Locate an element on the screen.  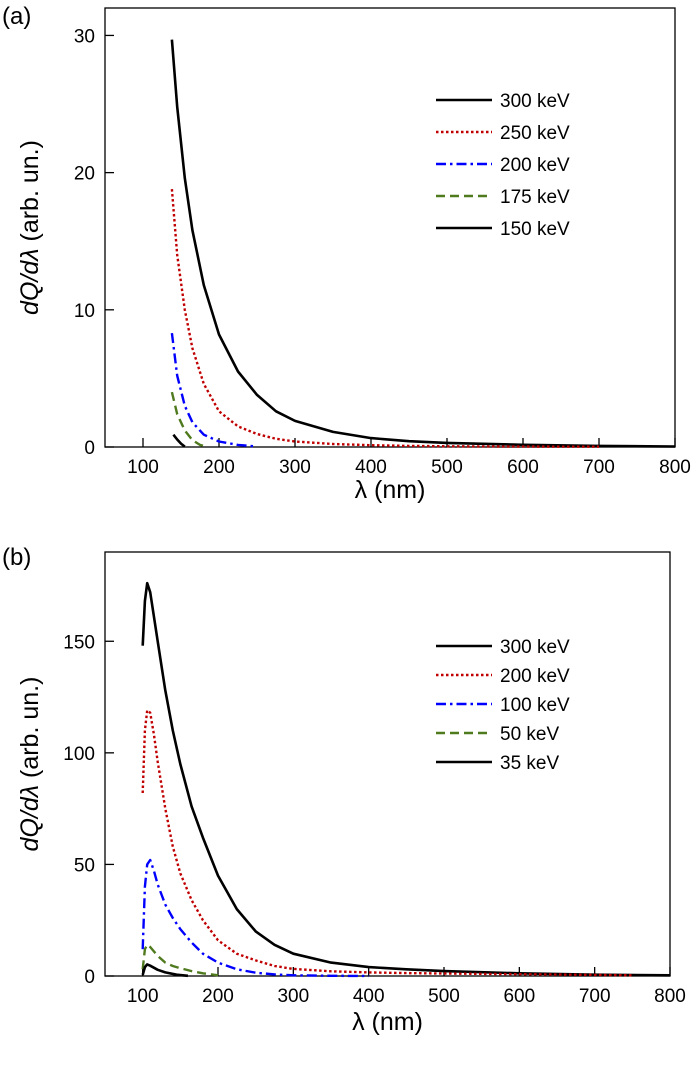
legend-label-a: 250 keV is located at coordinates (535, 133).